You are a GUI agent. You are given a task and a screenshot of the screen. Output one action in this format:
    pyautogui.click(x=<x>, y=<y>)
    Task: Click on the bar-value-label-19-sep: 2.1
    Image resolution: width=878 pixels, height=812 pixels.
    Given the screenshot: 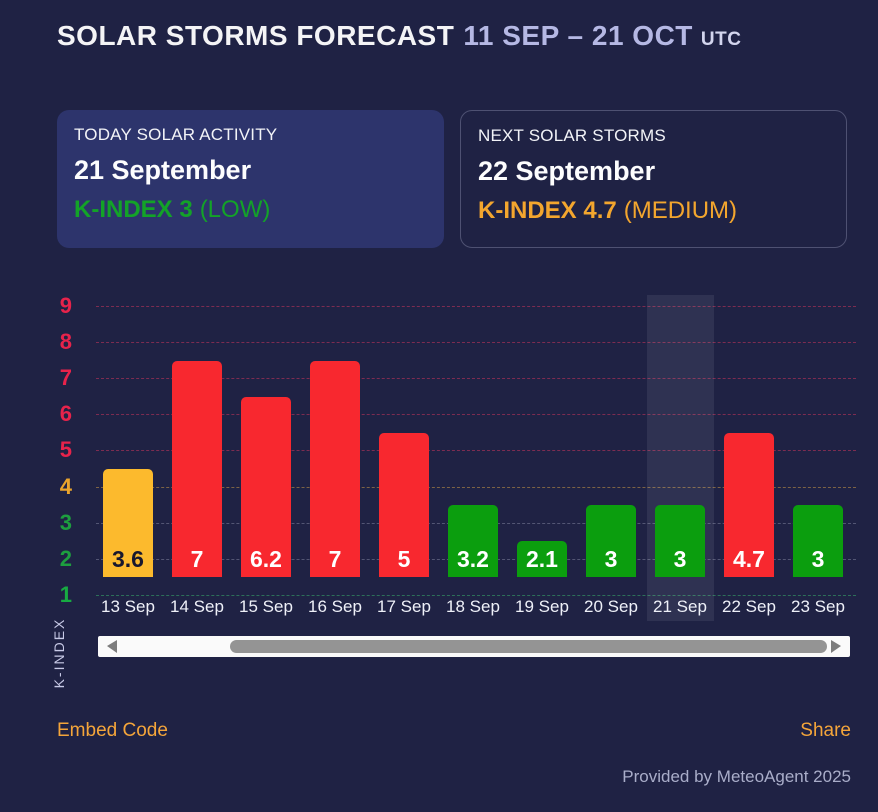 What is the action you would take?
    pyautogui.click(x=542, y=559)
    